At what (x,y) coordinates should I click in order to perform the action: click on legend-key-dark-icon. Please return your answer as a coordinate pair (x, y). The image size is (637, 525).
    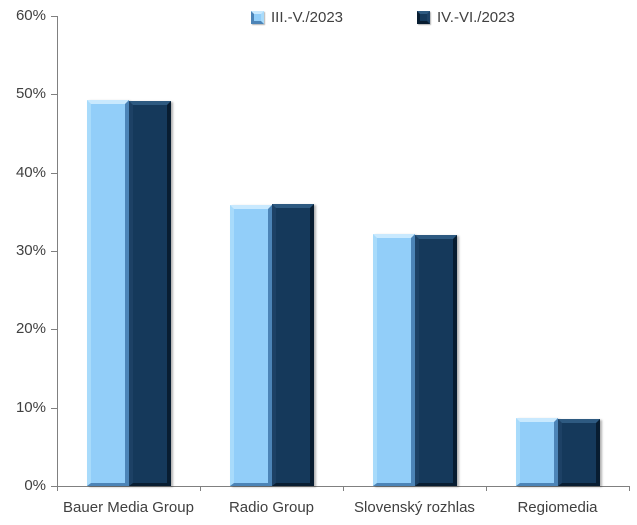
    Looking at the image, I should click on (423, 17).